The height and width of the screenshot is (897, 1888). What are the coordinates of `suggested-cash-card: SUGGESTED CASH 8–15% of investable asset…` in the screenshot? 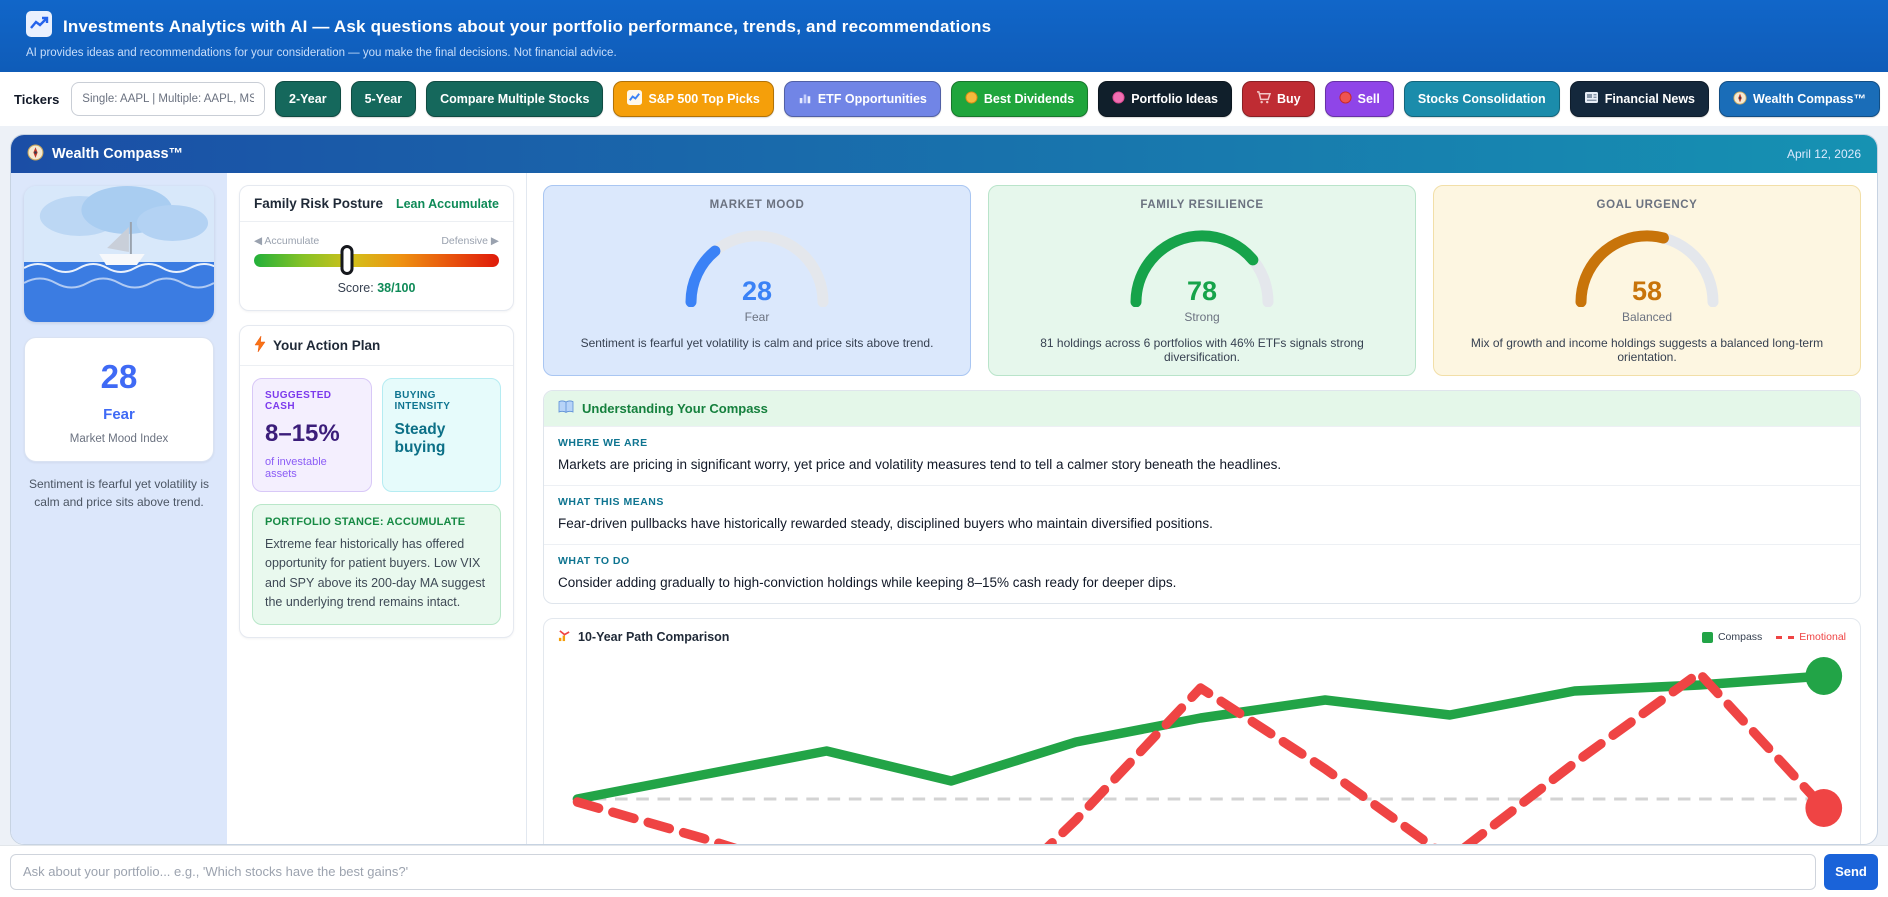 It's located at (312, 435).